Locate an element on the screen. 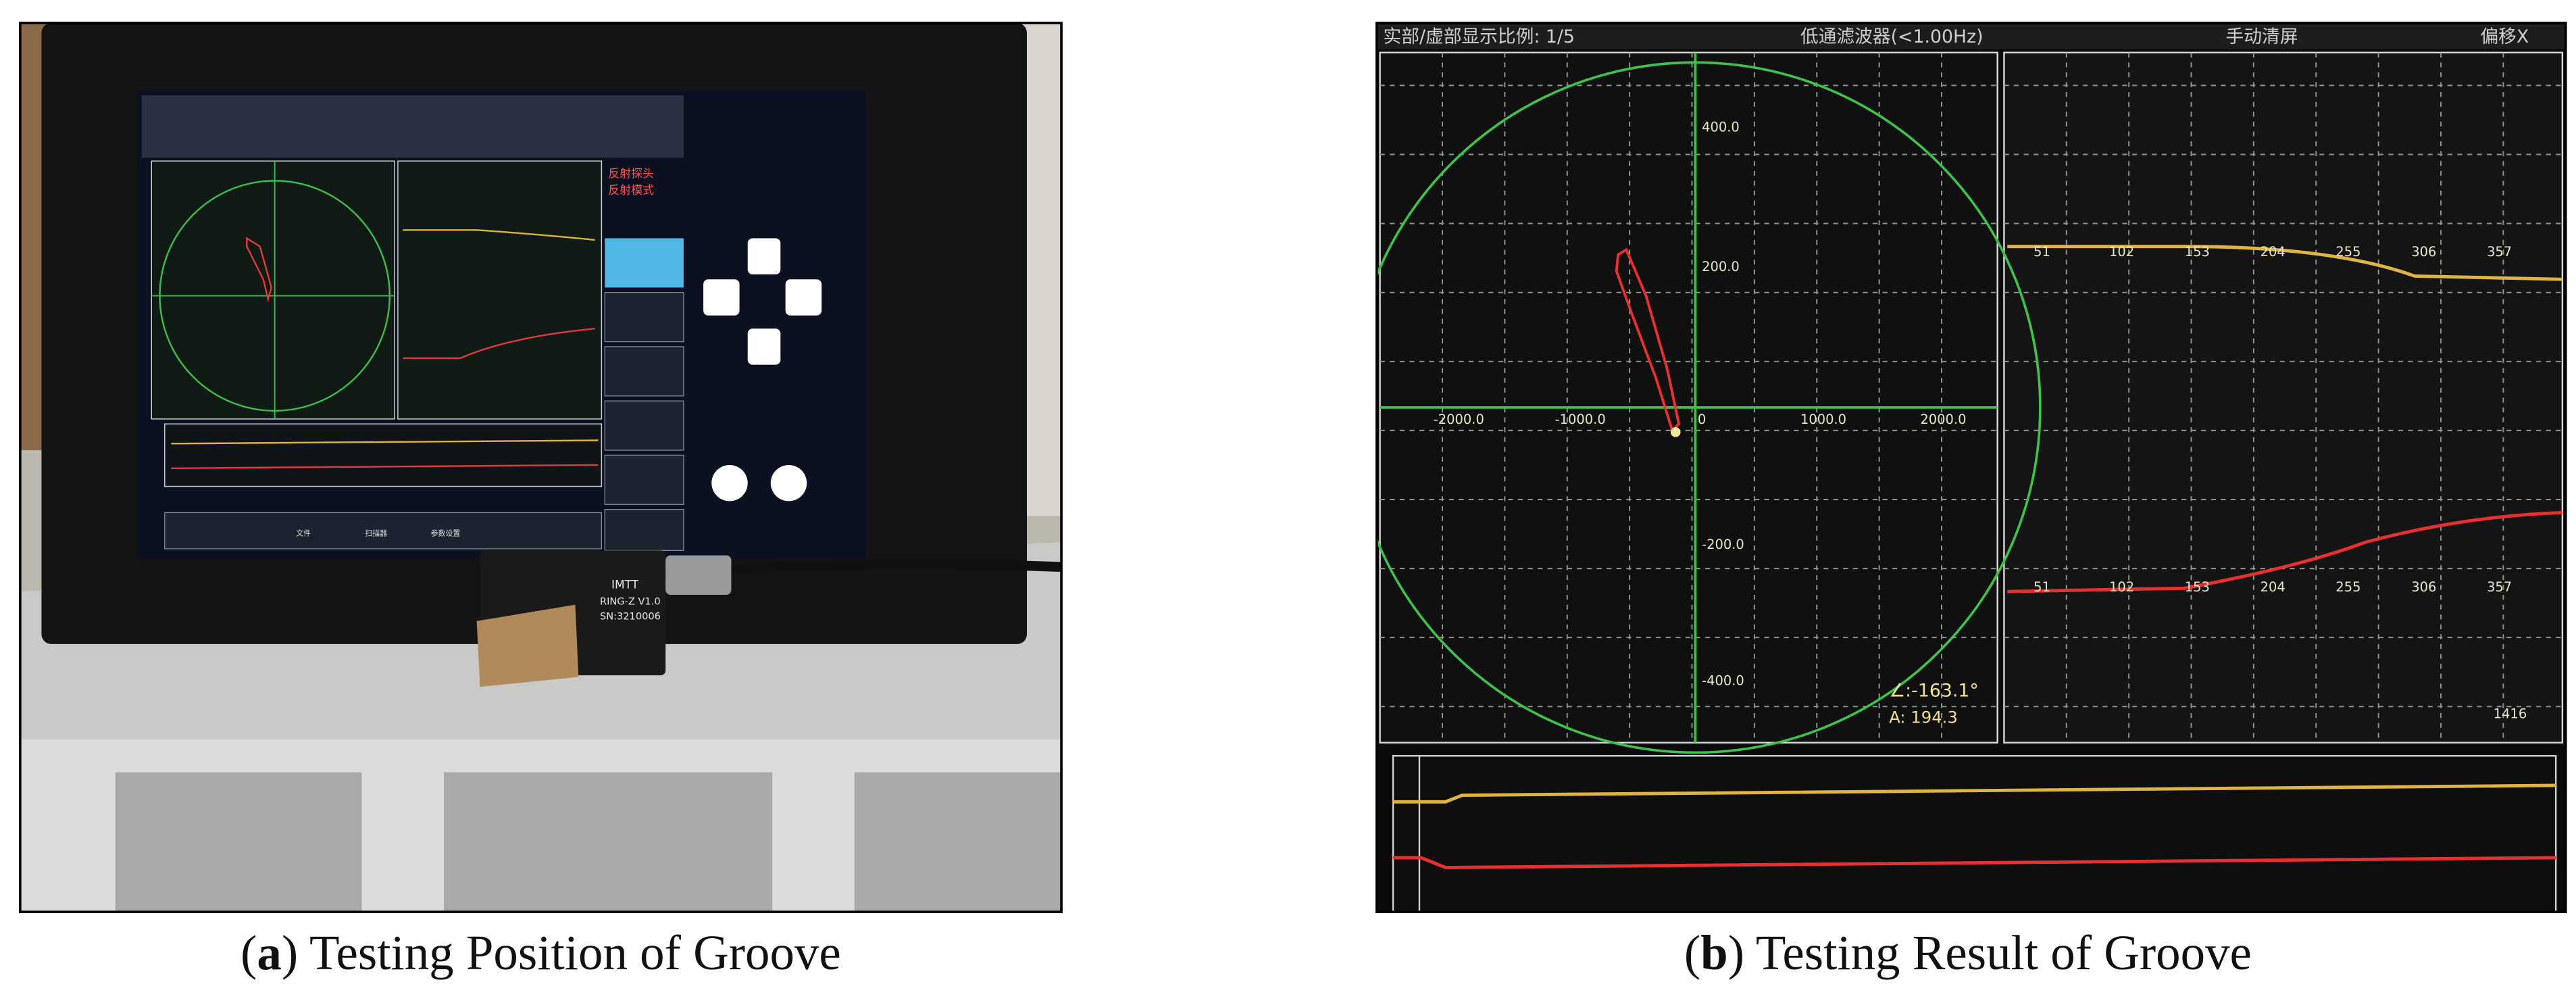 The height and width of the screenshot is (999, 2576). info-panel is located at coordinates (412, 126).